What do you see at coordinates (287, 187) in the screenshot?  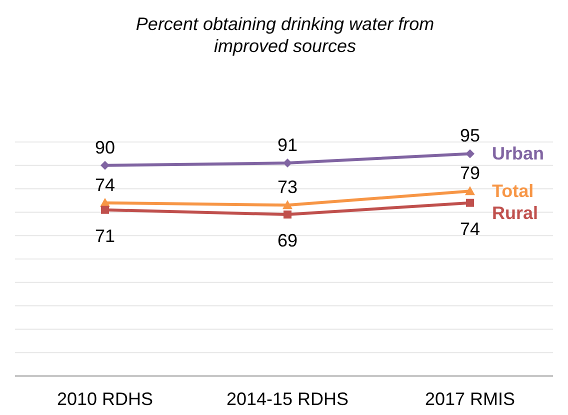 I see `data-label: 73` at bounding box center [287, 187].